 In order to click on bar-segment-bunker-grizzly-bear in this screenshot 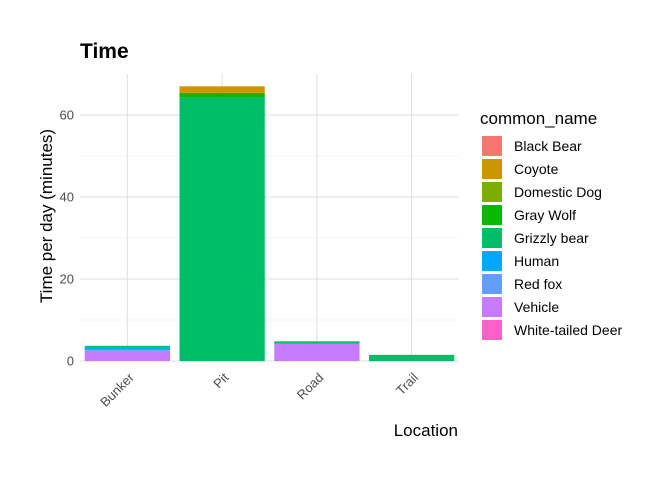, I will do `click(127, 346)`.